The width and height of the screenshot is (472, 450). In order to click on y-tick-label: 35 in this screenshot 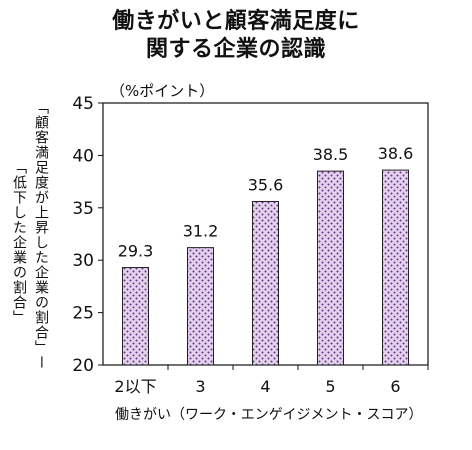, I will do `click(83, 209)`.